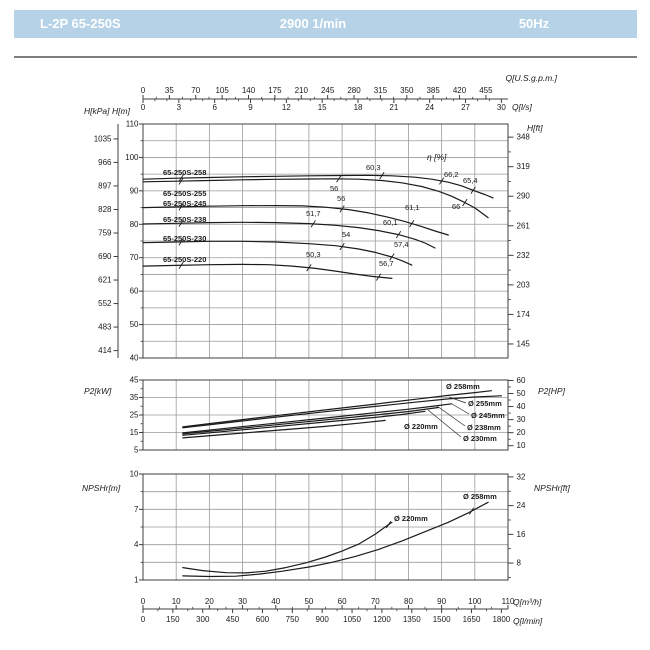  I want to click on x-axis-tick-label: 27, so click(465, 107).